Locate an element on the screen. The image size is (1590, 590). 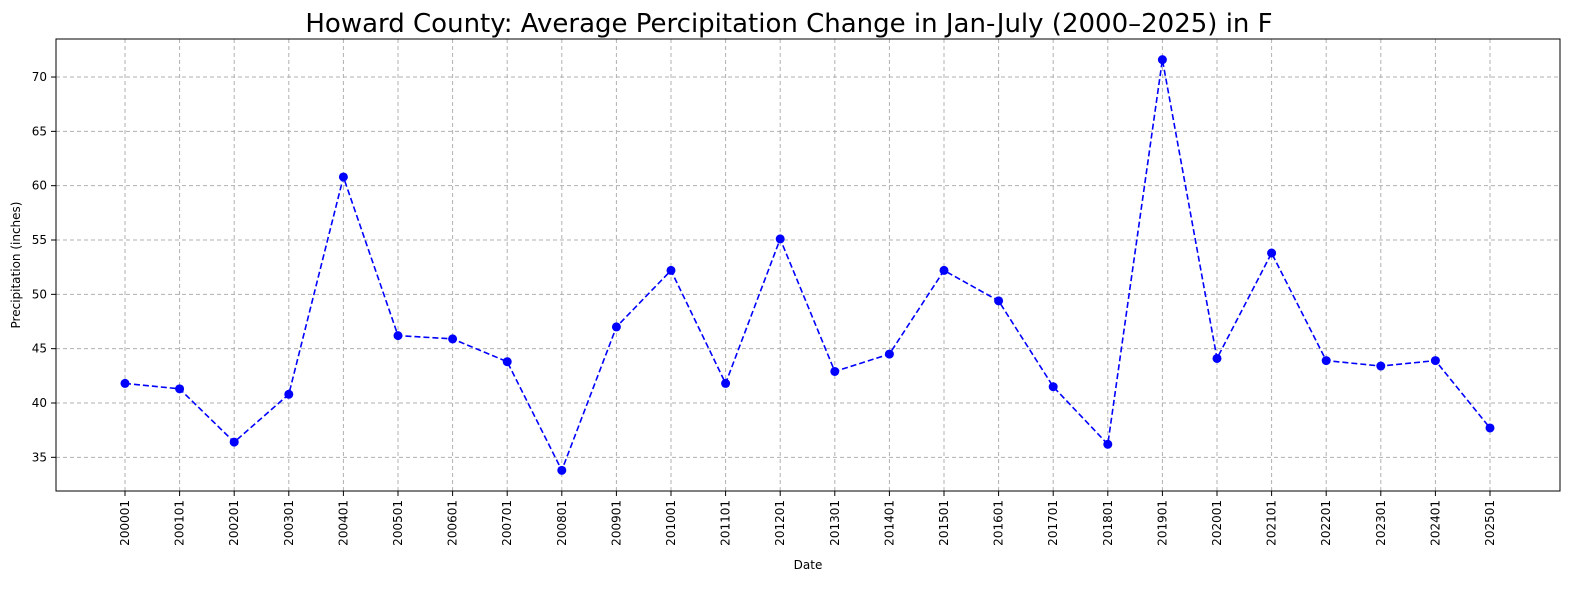
y-tick-label: 60 is located at coordinates (39, 186).